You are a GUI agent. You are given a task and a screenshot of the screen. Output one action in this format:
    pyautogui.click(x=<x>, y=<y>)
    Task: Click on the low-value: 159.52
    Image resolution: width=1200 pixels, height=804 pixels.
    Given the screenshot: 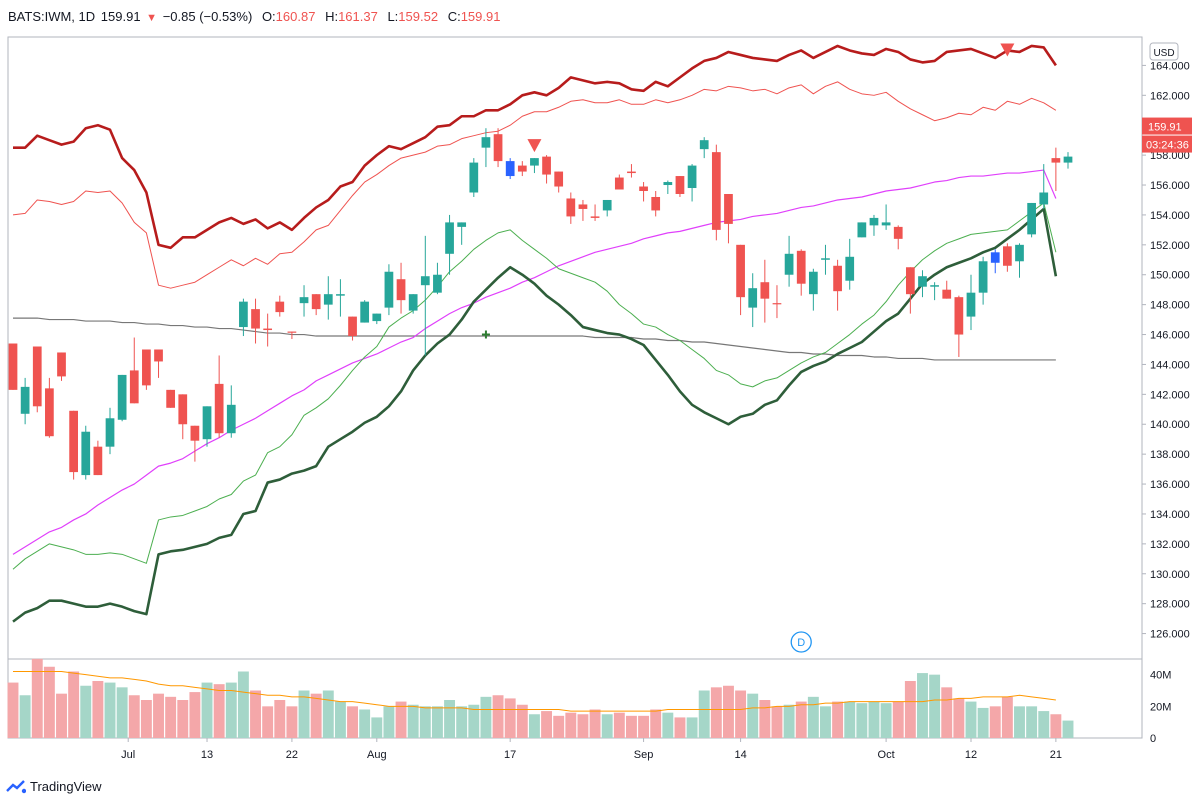 What is the action you would take?
    pyautogui.click(x=418, y=16)
    